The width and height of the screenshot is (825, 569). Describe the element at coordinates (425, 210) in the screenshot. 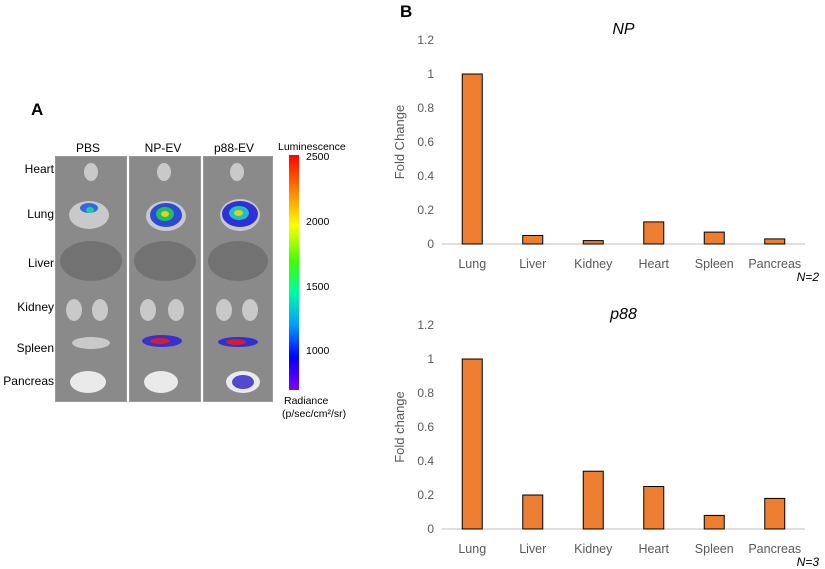

I see `chart1-y-tick-label: 0.2` at that location.